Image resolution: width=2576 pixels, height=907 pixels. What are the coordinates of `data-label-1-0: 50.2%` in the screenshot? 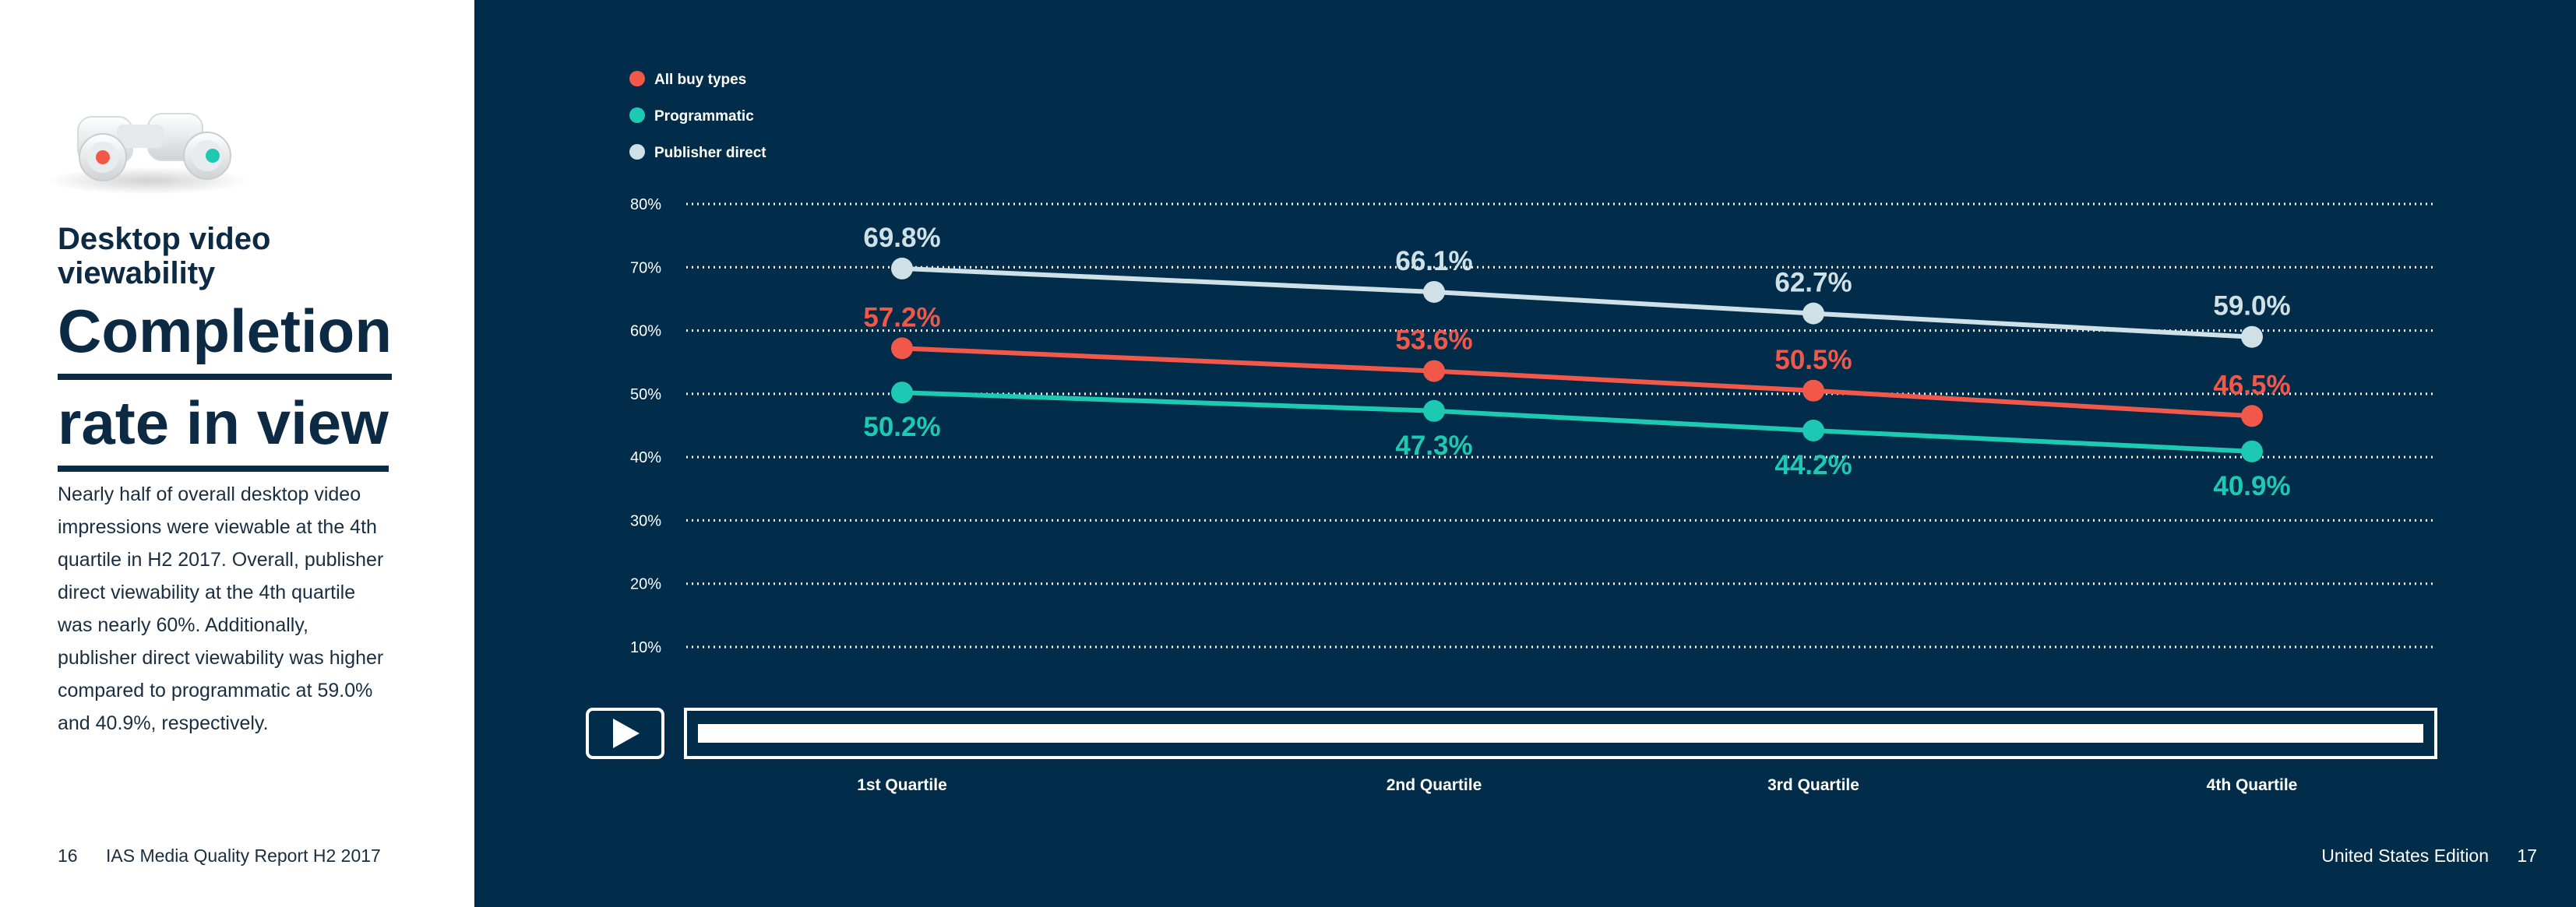 It's located at (902, 427).